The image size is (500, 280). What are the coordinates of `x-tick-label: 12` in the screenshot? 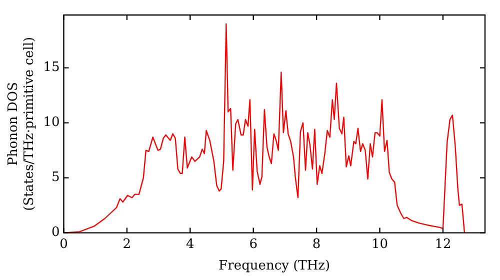 It's located at (443, 244).